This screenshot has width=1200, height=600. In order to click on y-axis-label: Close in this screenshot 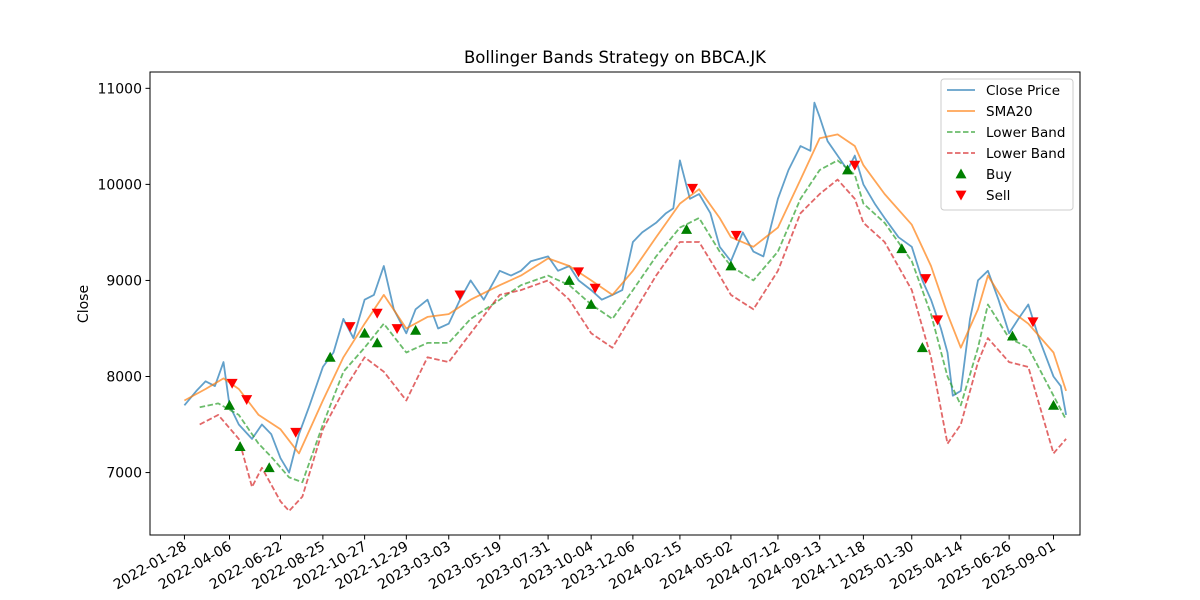, I will do `click(84, 304)`.